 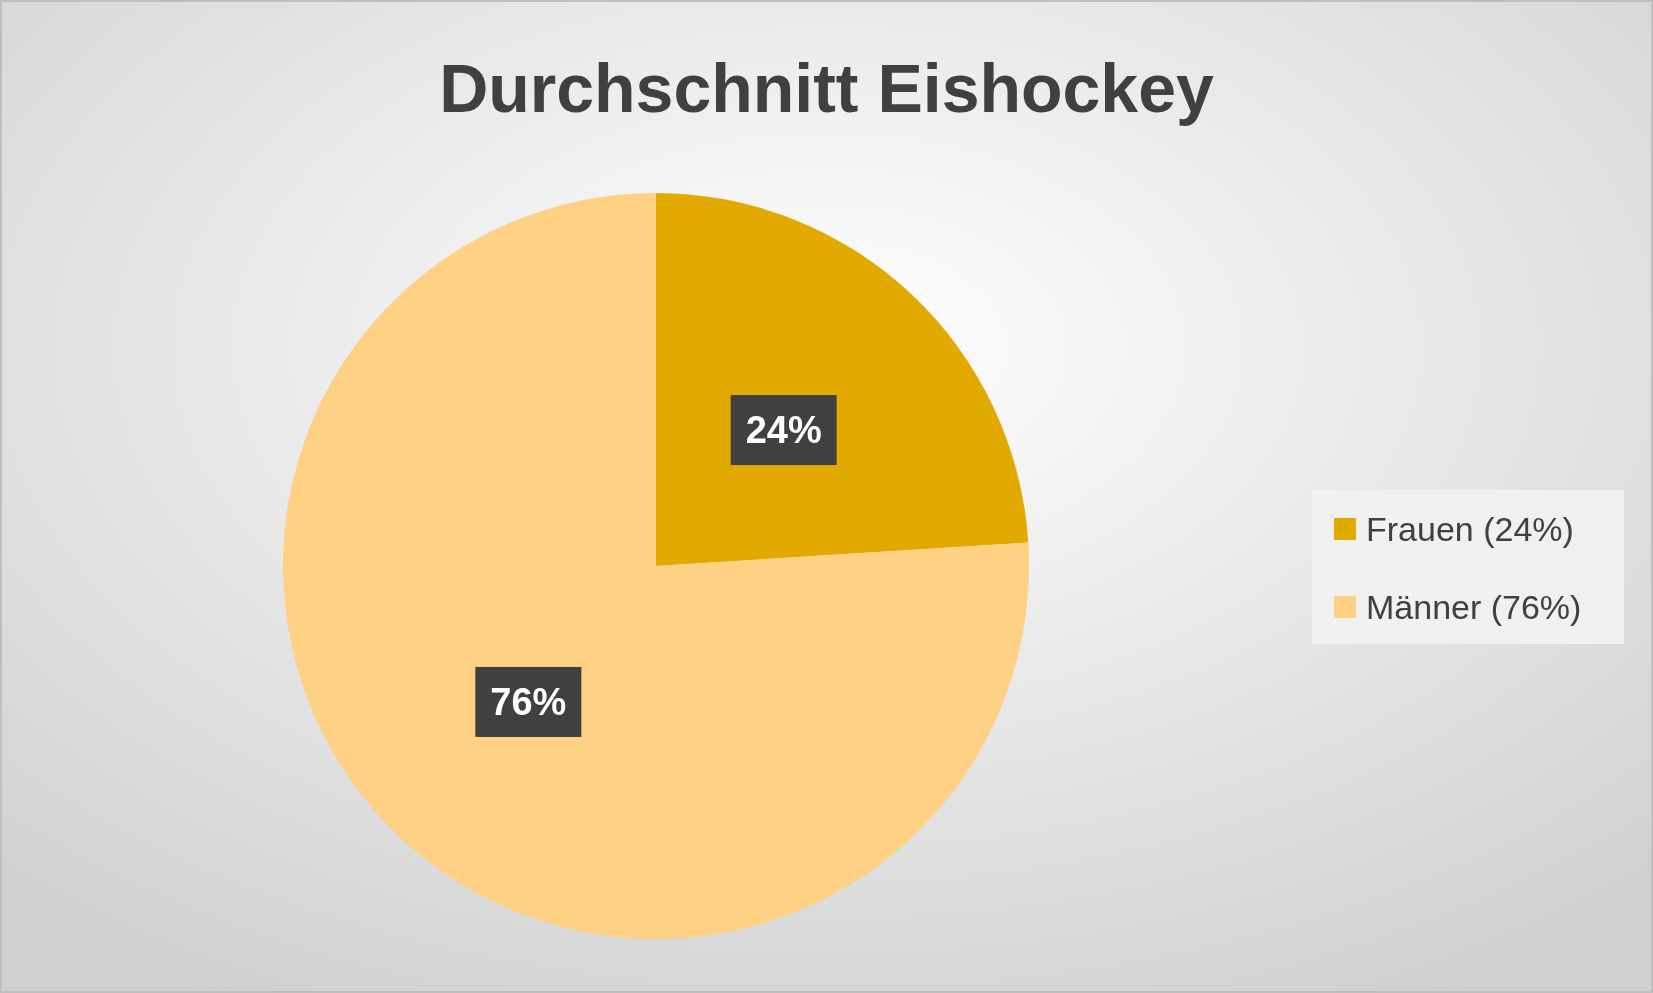 What do you see at coordinates (1470, 529) in the screenshot?
I see `legend-label: Frauen (24%)` at bounding box center [1470, 529].